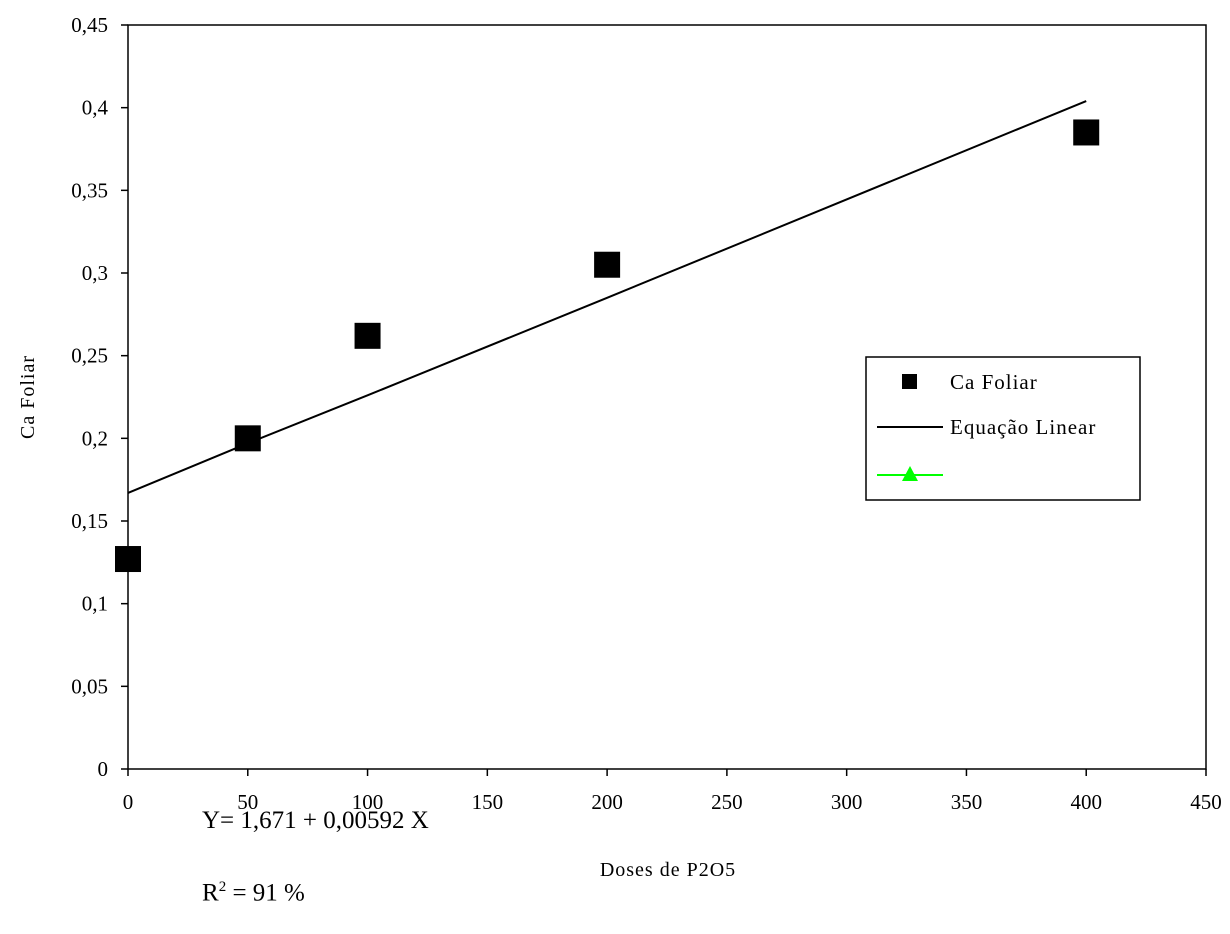  Describe the element at coordinates (89, 190) in the screenshot. I see `y-tick-label: 0,35` at that location.